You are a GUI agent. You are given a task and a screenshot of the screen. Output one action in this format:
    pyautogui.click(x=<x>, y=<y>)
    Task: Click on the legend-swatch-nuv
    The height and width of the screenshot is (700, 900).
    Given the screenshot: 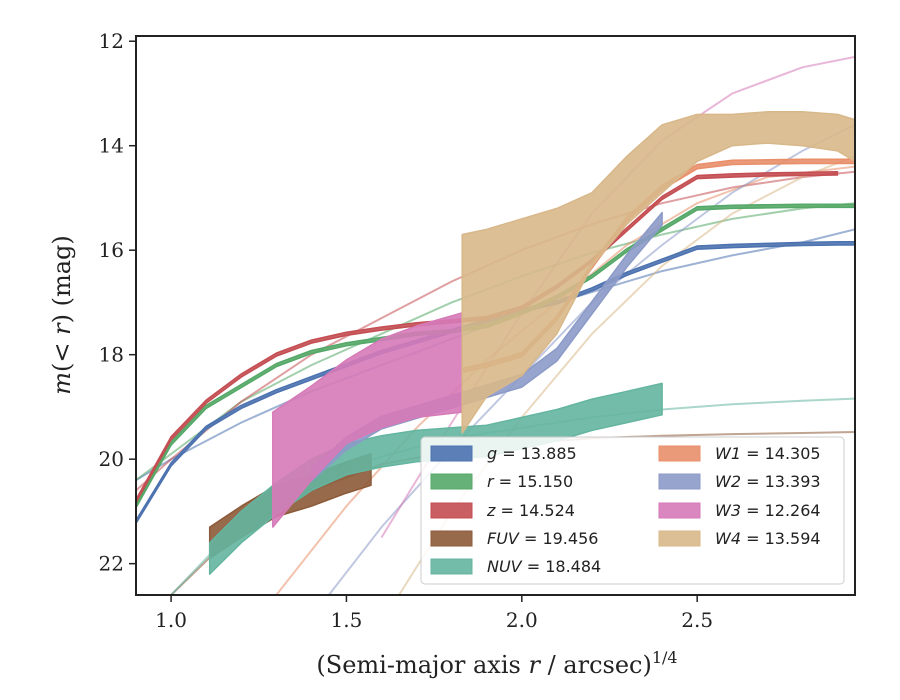 What is the action you would take?
    pyautogui.click(x=451, y=566)
    